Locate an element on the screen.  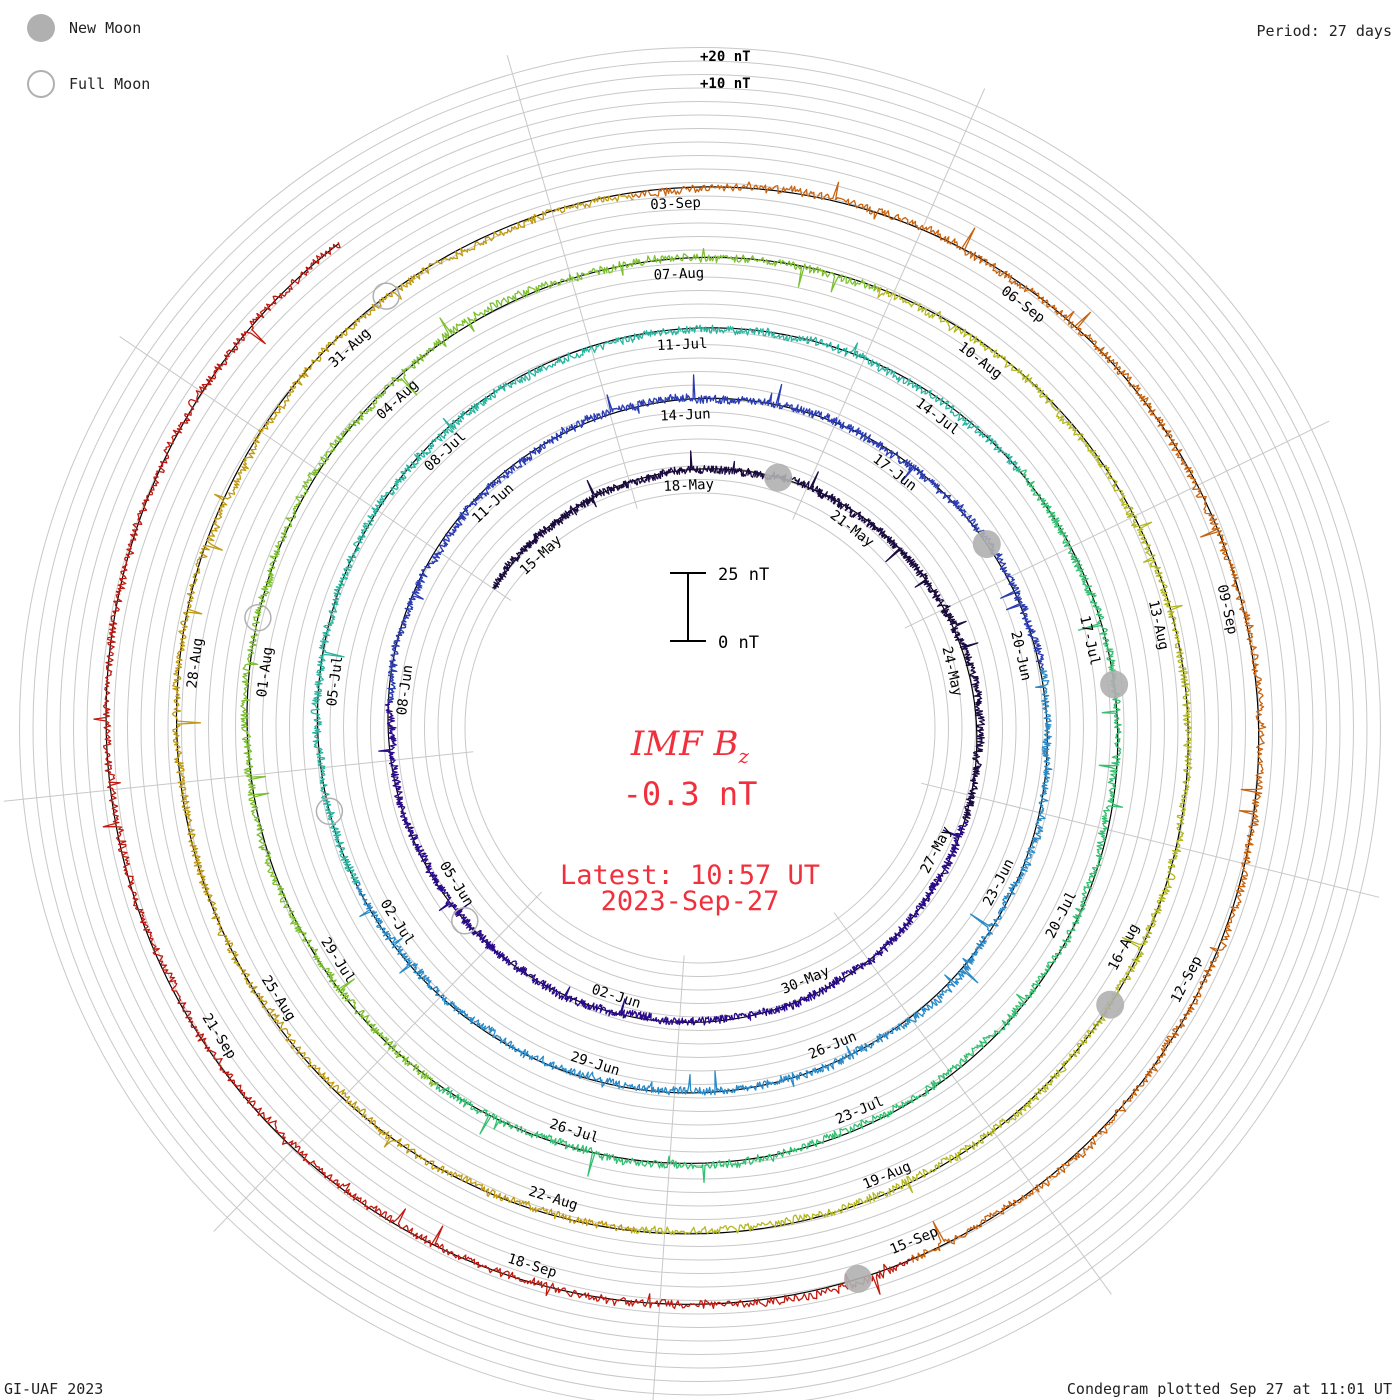
plotted-label: Condegram plotted Sep 27 at 11:01 UT is located at coordinates (1229, 1389).